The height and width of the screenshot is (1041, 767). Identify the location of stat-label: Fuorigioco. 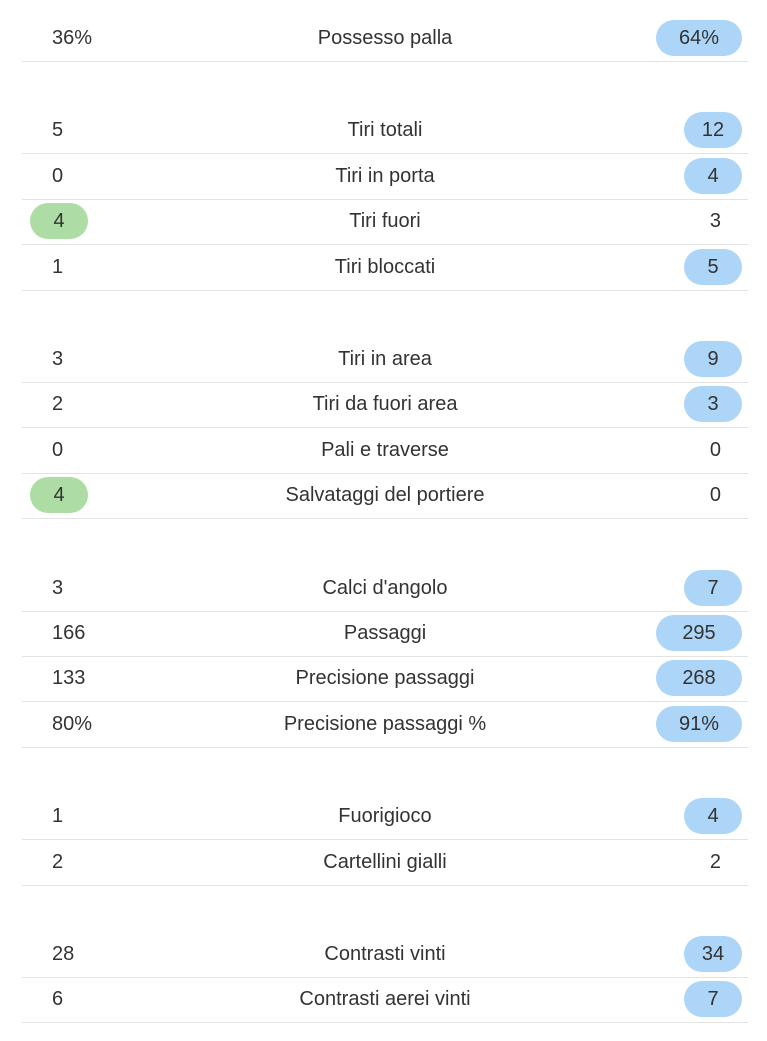
(385, 816).